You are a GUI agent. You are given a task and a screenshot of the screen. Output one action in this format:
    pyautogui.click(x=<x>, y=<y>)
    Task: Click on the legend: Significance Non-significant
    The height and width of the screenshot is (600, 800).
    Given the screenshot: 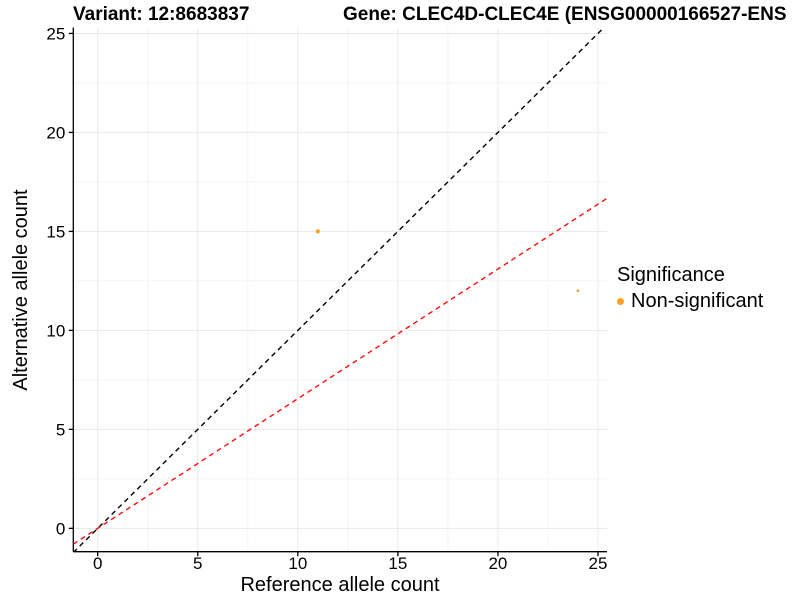 What is the action you would take?
    pyautogui.click(x=690, y=288)
    